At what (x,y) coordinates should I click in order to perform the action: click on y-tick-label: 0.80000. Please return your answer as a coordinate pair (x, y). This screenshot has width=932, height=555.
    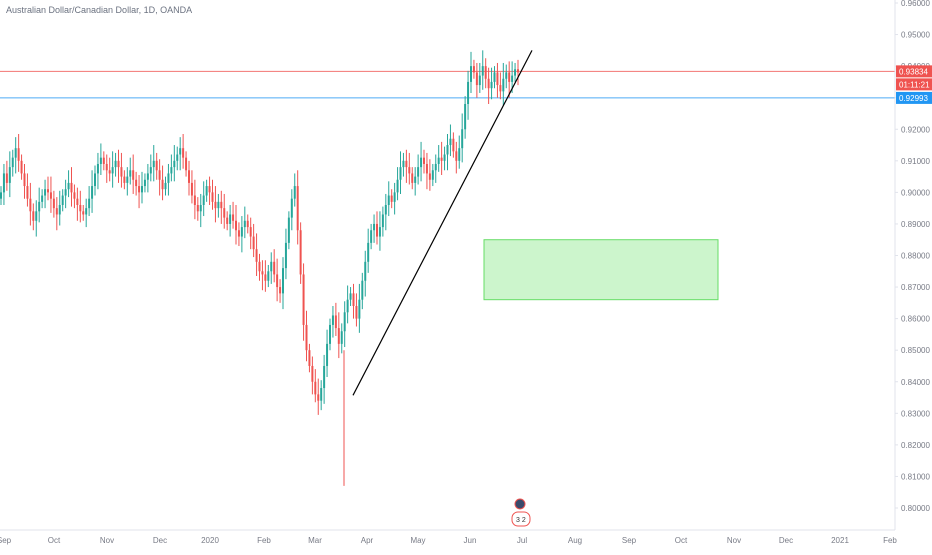
    Looking at the image, I should click on (915, 508).